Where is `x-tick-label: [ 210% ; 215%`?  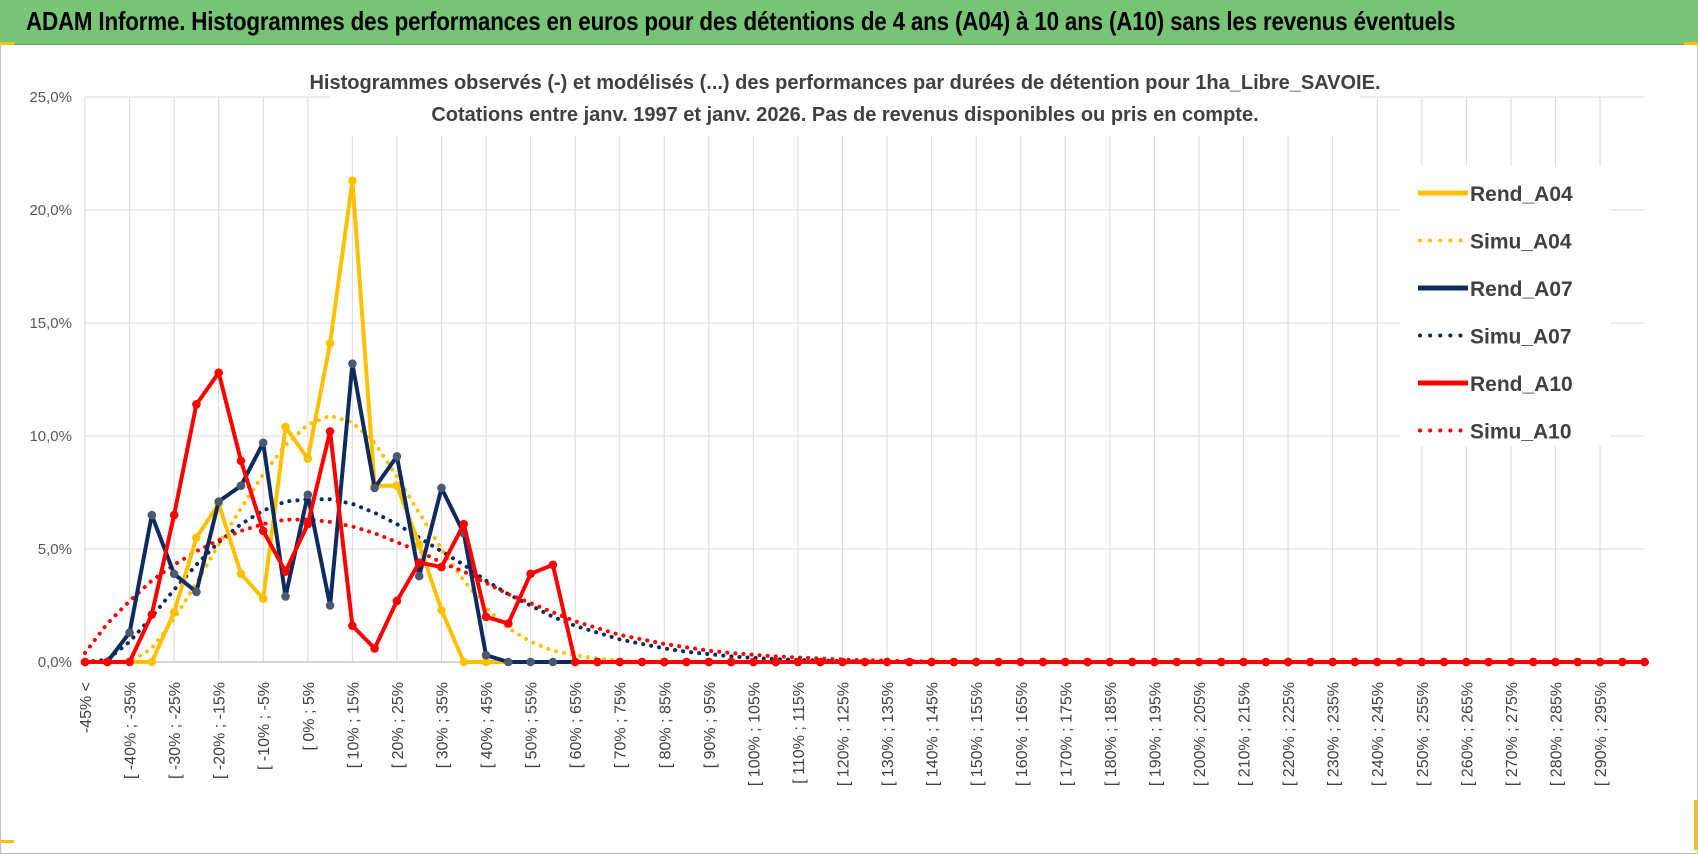 x-tick-label: [ 210% ; 215% is located at coordinates (1245, 734).